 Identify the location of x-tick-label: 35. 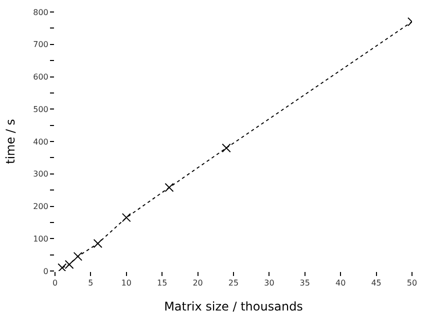
(305, 283).